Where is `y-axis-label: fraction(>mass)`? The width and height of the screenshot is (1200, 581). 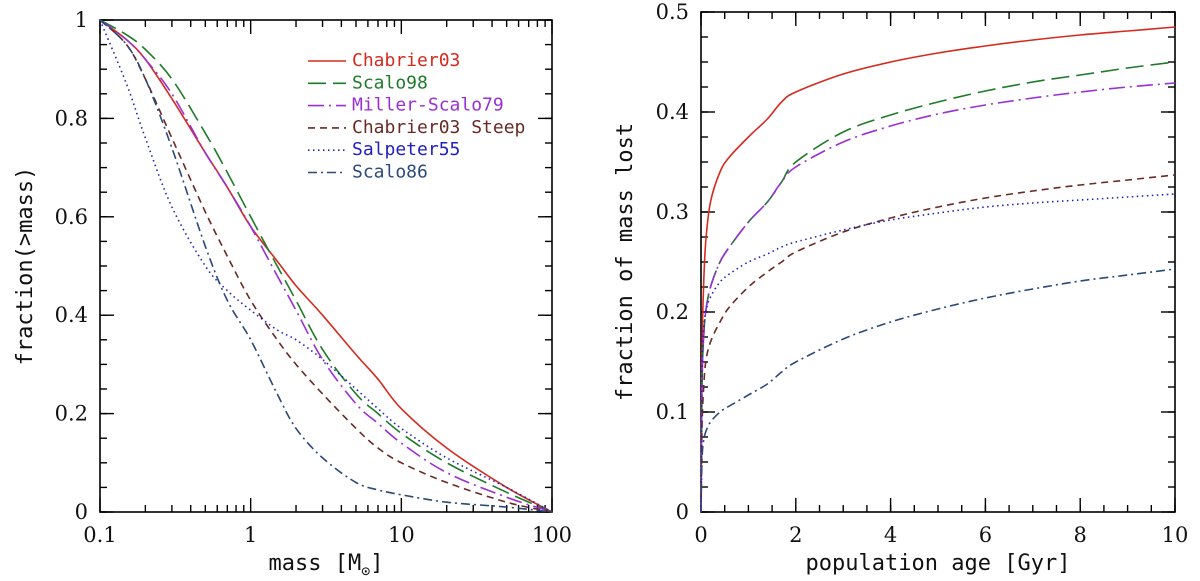 y-axis-label: fraction(>mass) is located at coordinates (25, 266).